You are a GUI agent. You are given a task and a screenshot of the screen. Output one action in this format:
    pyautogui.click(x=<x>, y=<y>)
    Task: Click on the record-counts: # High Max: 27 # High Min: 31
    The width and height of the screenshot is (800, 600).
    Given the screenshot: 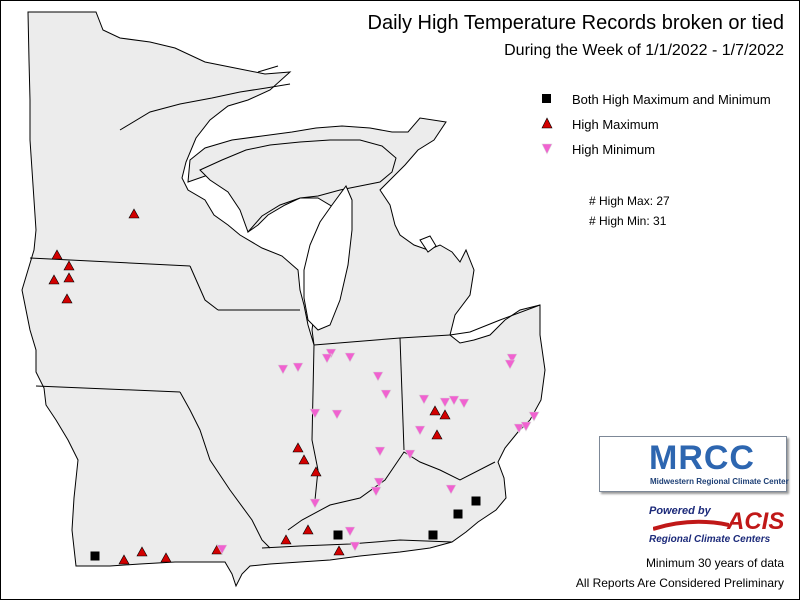 What is the action you would take?
    pyautogui.click(x=629, y=211)
    